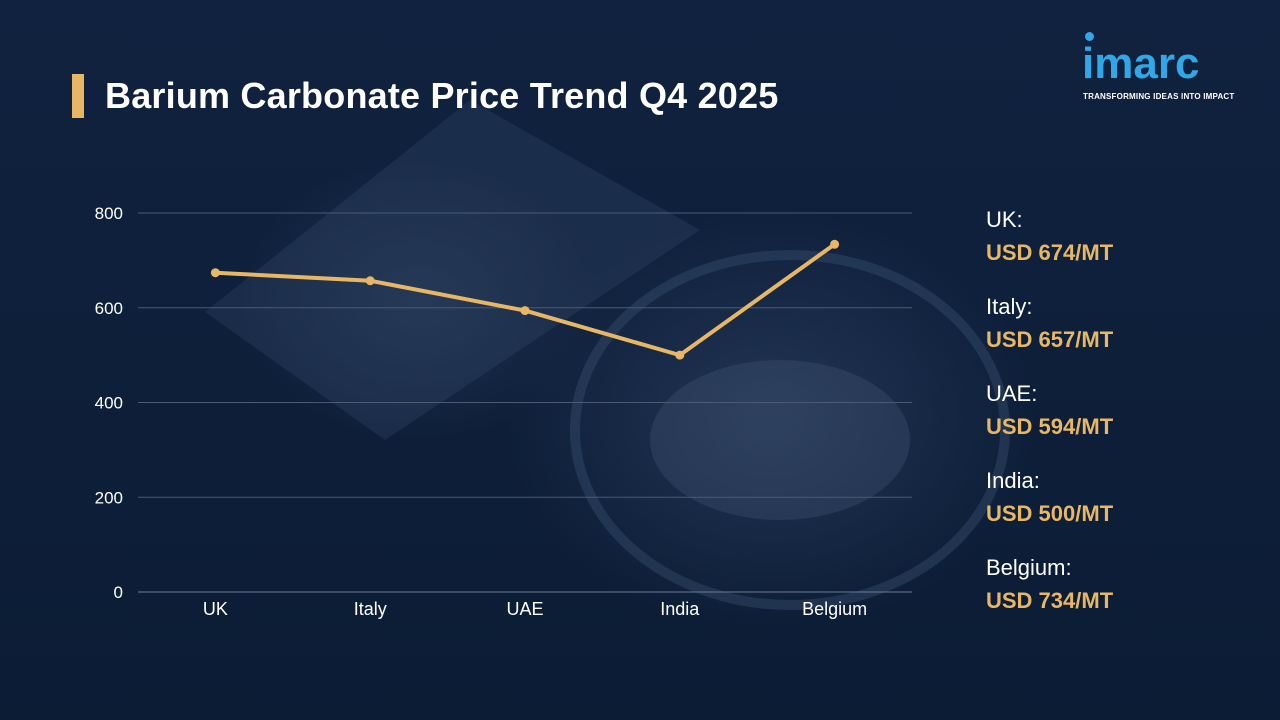 Image resolution: width=1280 pixels, height=720 pixels. What do you see at coordinates (118, 592) in the screenshot?
I see `y-tick-label: 0` at bounding box center [118, 592].